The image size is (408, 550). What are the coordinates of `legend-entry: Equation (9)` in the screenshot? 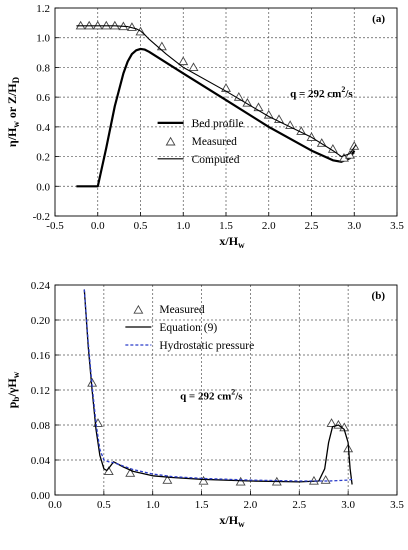 It's located at (171, 328).